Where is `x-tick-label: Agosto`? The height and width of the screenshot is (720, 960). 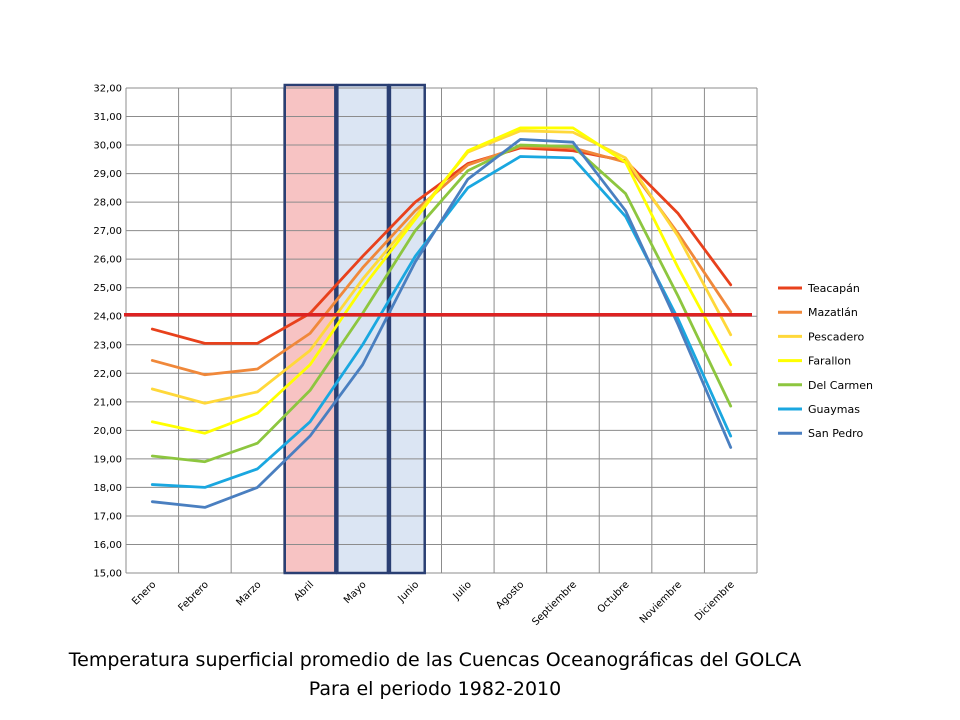 x-tick-label: Agosto is located at coordinates (510, 595).